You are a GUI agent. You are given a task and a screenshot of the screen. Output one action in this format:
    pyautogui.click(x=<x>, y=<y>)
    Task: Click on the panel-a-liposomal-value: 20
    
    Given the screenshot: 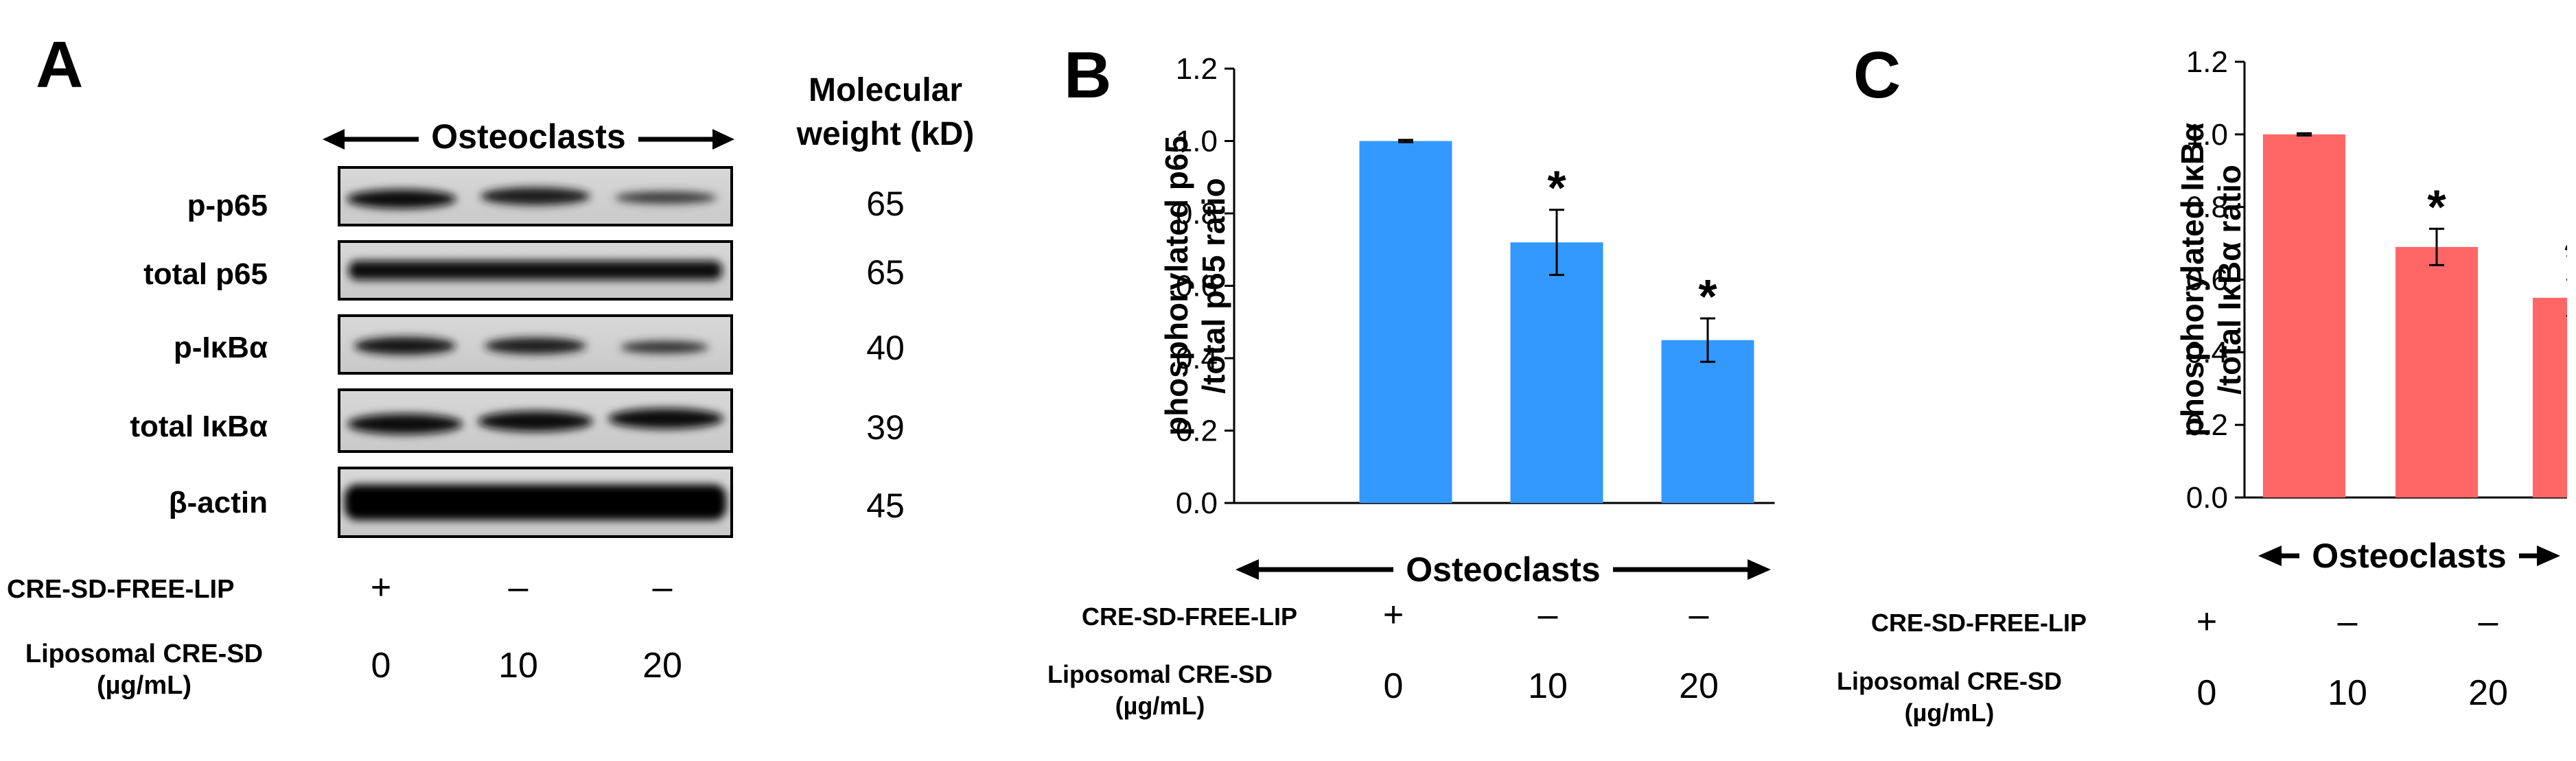 What is the action you would take?
    pyautogui.click(x=662, y=666)
    